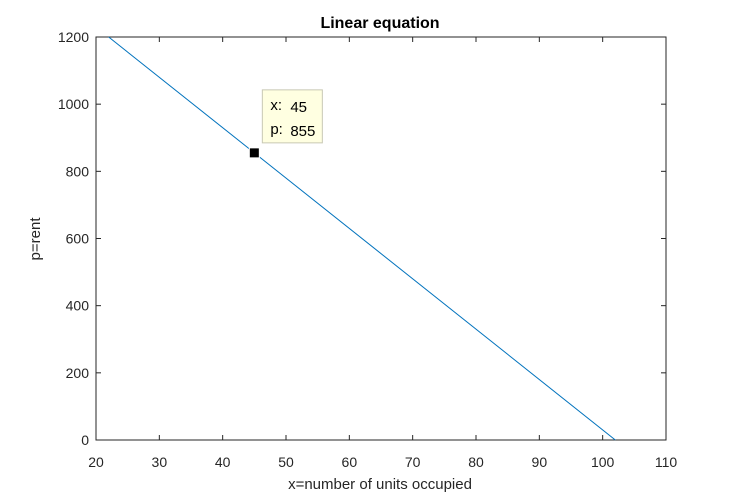 The image size is (736, 495). I want to click on datatip-y-value: 855, so click(302, 131).